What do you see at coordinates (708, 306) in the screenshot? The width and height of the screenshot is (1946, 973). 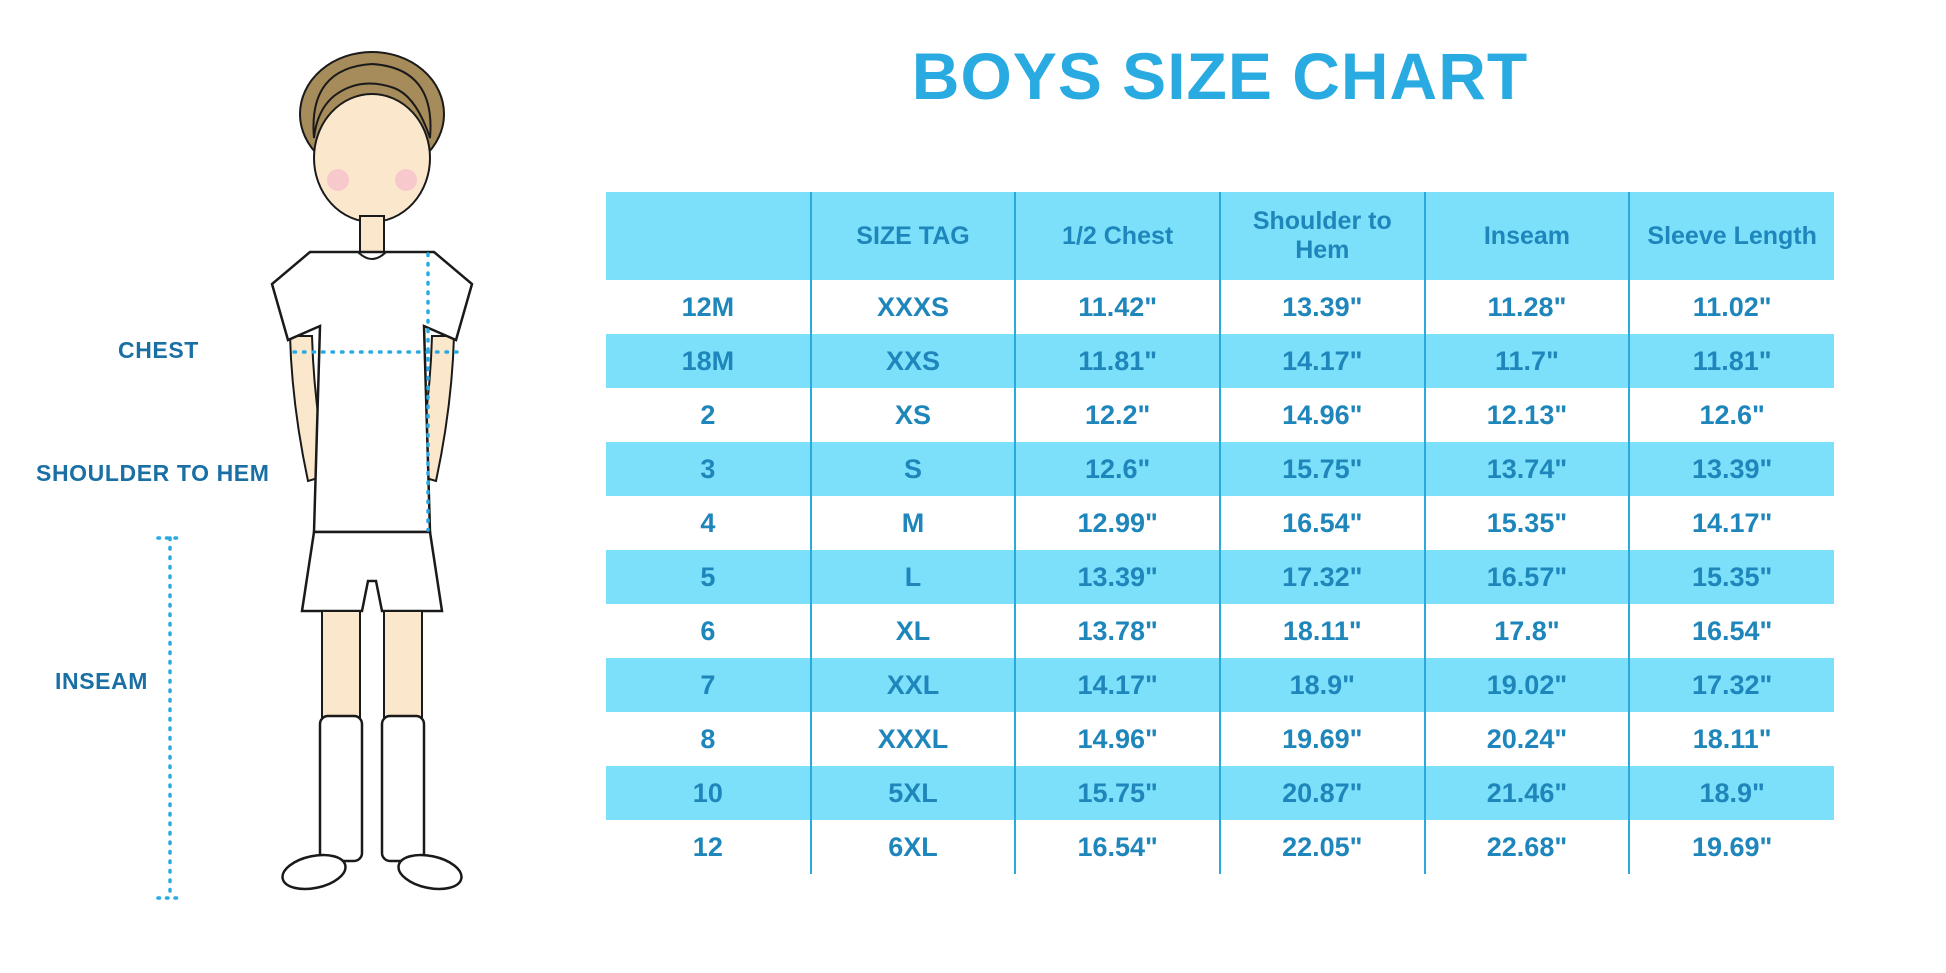 I see `table-cell: 12M` at bounding box center [708, 306].